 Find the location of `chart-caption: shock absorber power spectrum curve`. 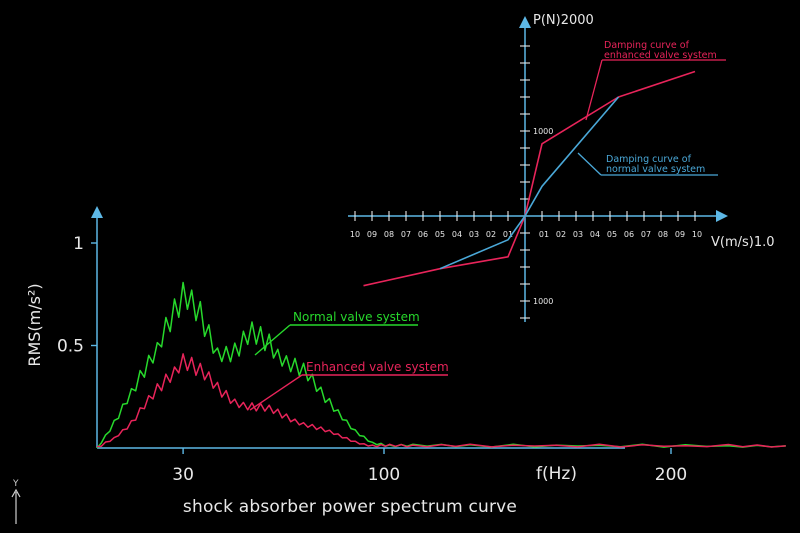

chart-caption: shock absorber power spectrum curve is located at coordinates (350, 507).